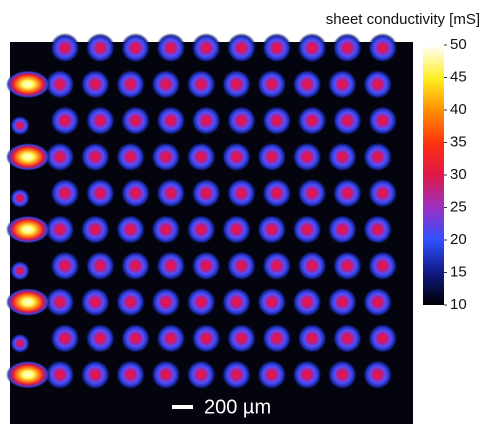 This screenshot has width=485, height=426. Describe the element at coordinates (458, 76) in the screenshot. I see `colorbar-tick-label: 45` at that location.